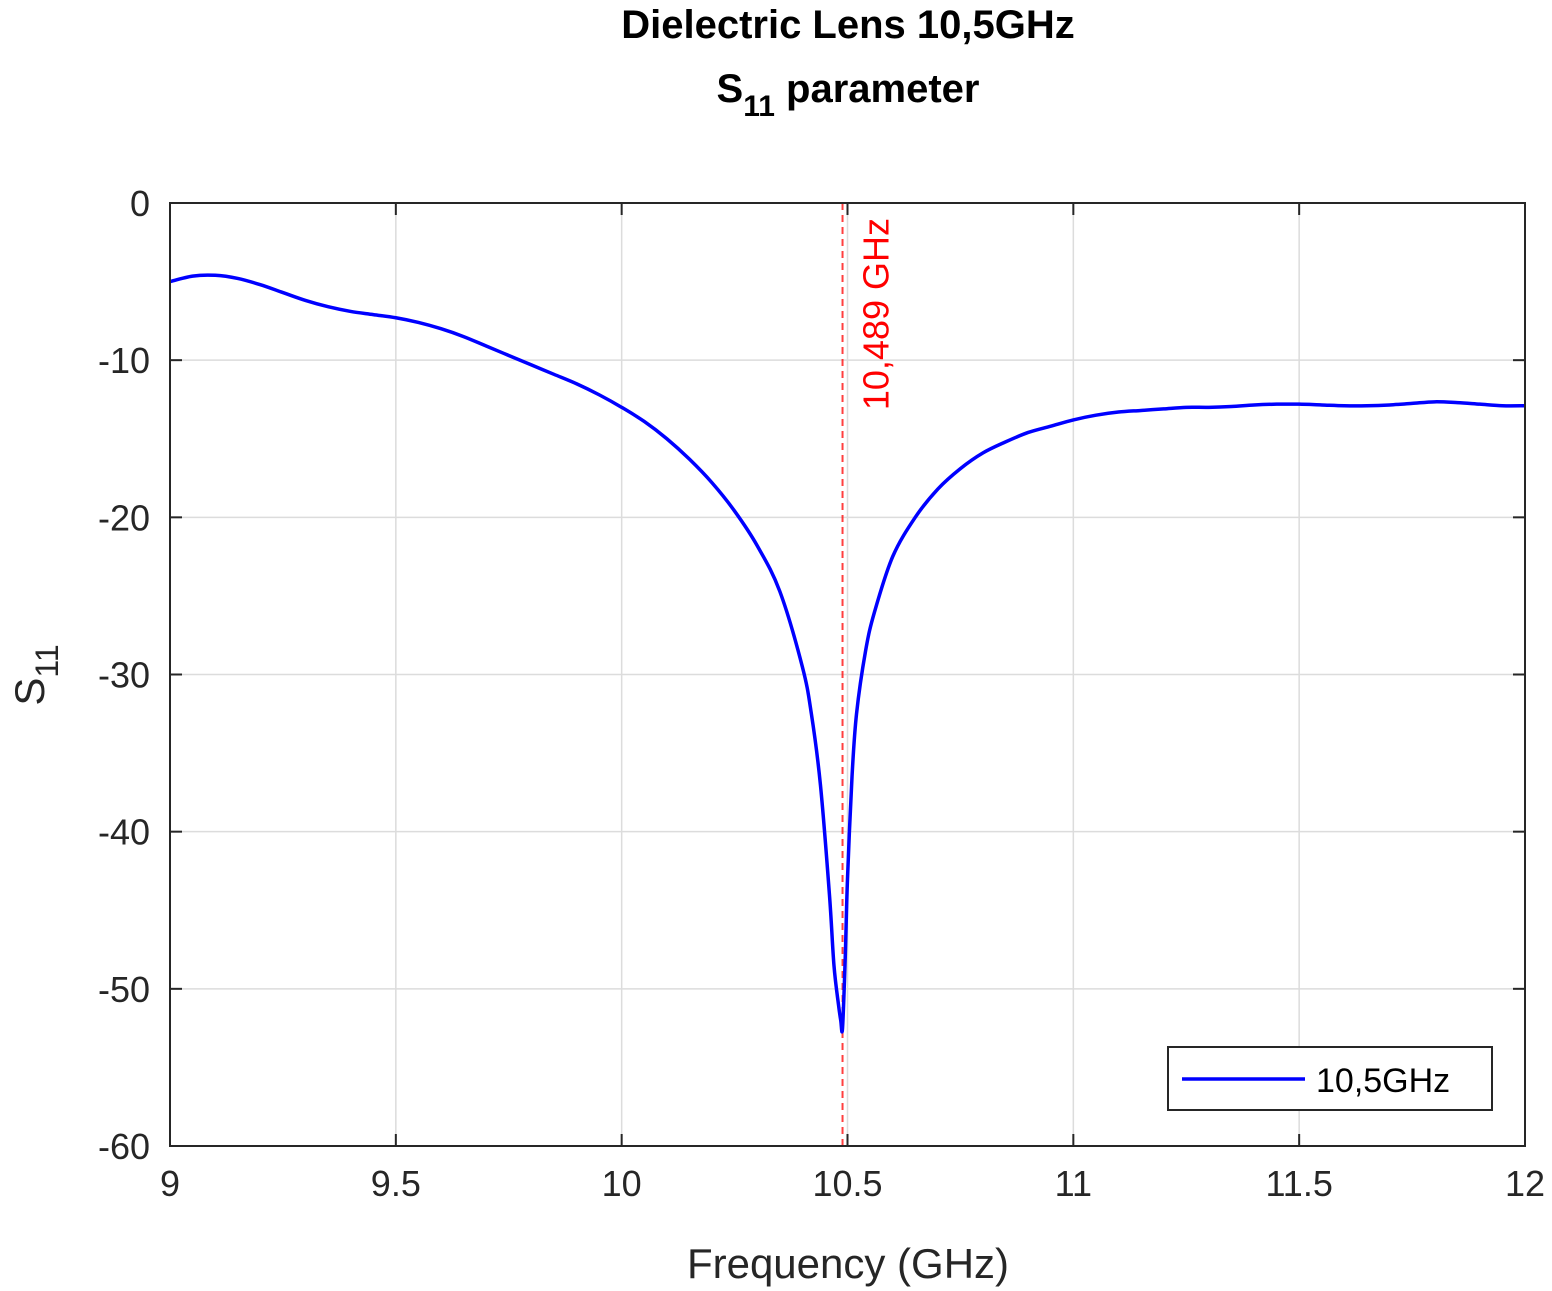 The image size is (1552, 1291). I want to click on x-tick-label: 11.5, so click(1298, 1183).